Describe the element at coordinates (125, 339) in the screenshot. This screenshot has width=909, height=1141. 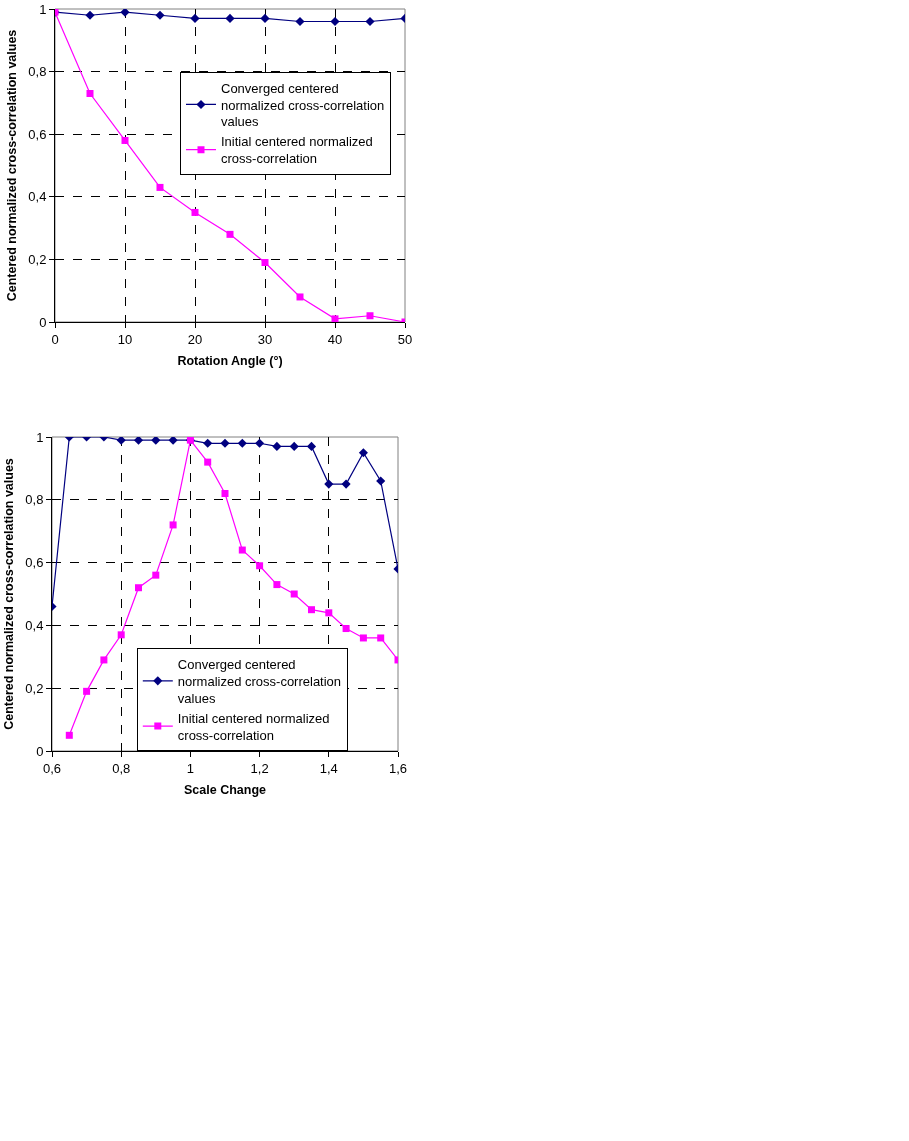
I see `x-tick-label: 10` at that location.